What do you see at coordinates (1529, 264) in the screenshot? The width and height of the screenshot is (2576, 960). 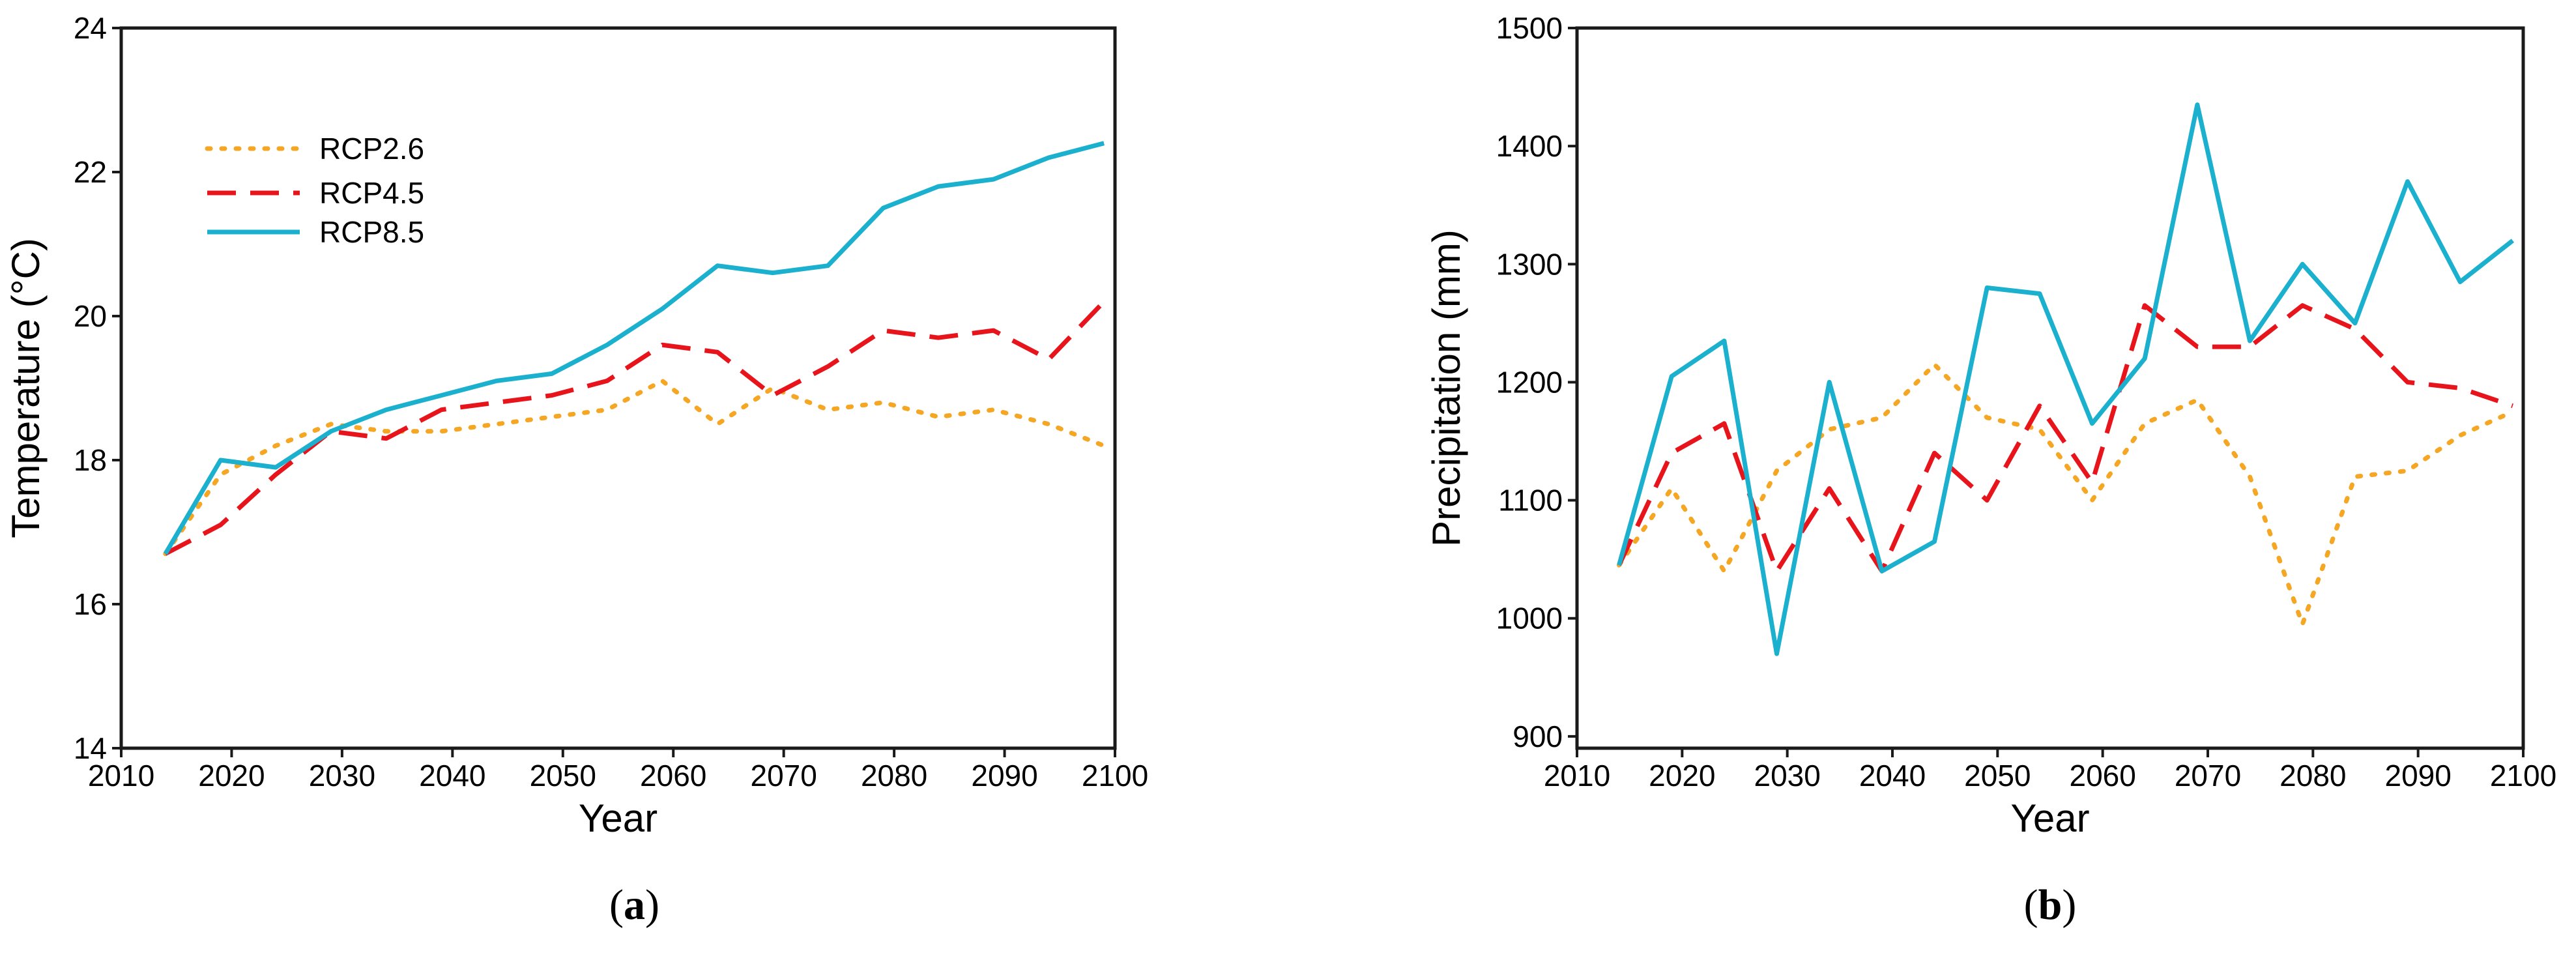 I see `y-tick-label: 1300` at bounding box center [1529, 264].